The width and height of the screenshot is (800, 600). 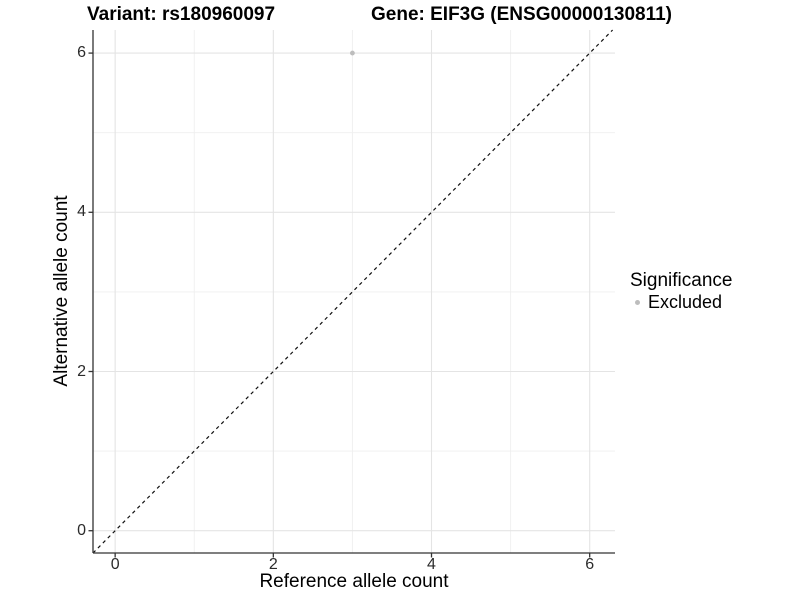 I want to click on y-axis-title: Alternative allele count, so click(x=61, y=291).